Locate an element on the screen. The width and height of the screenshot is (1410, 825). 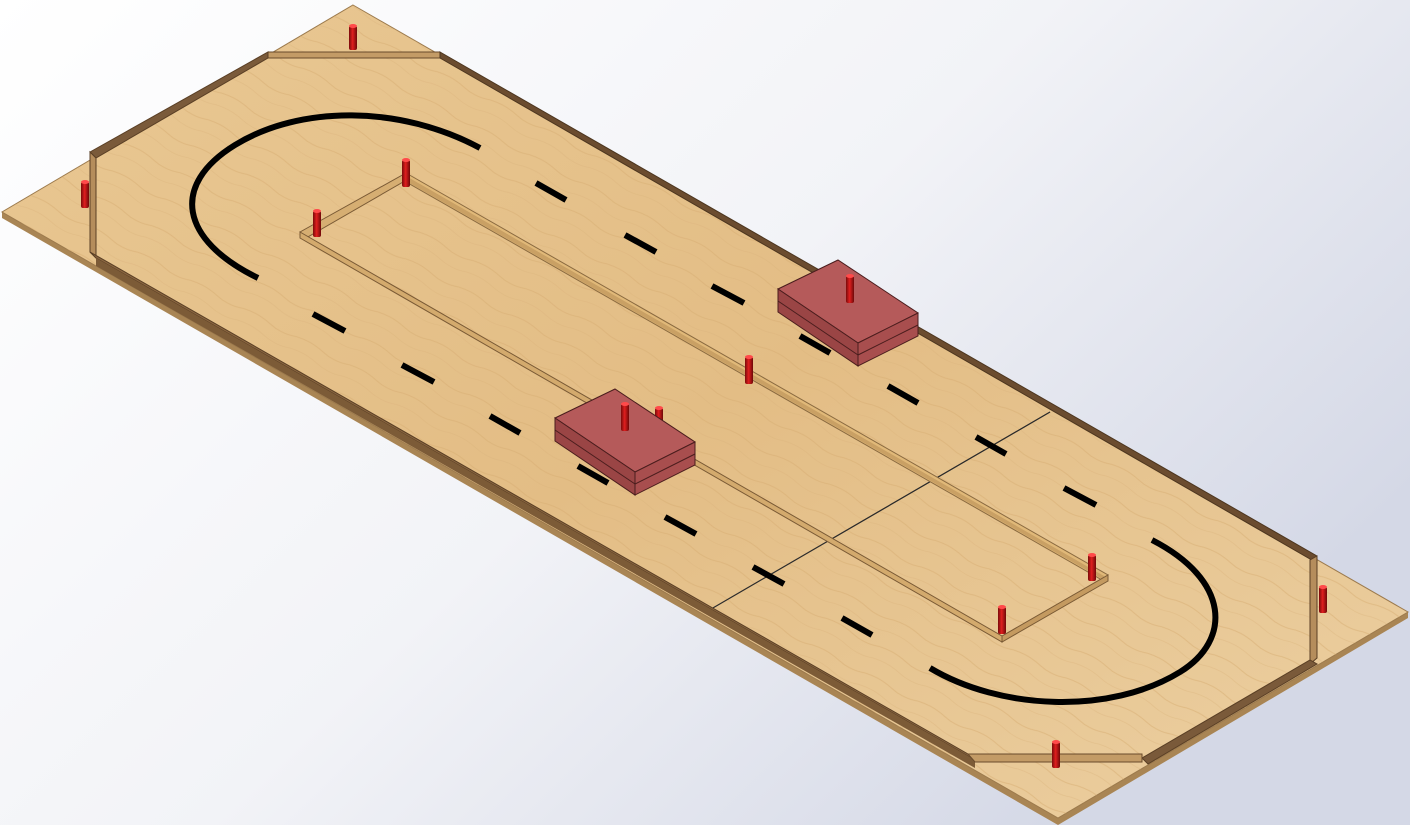
post-right-end is located at coordinates (1323, 599).